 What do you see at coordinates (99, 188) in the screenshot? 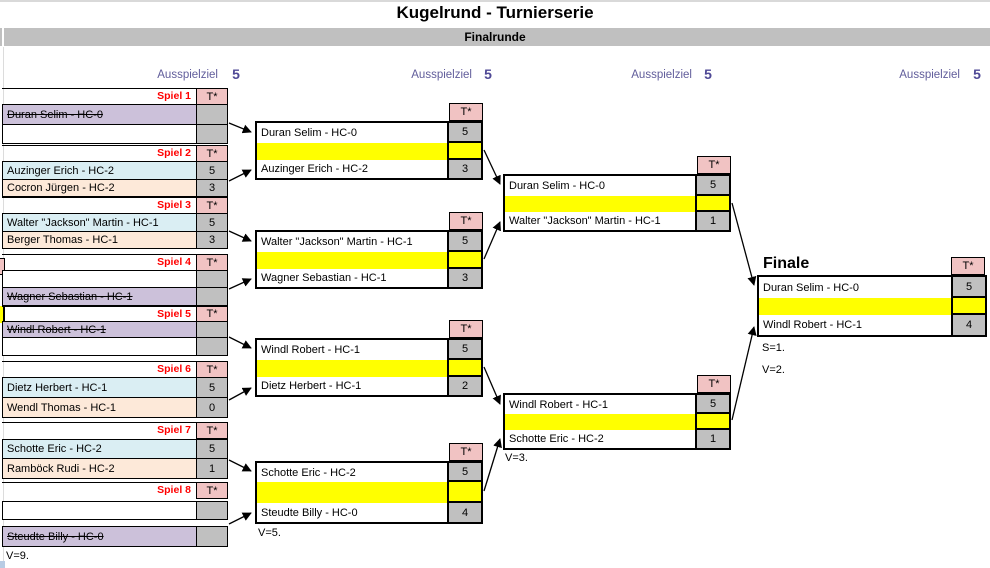
I see `player-name-cell: Cocron Jürgen - HC-2` at bounding box center [99, 188].